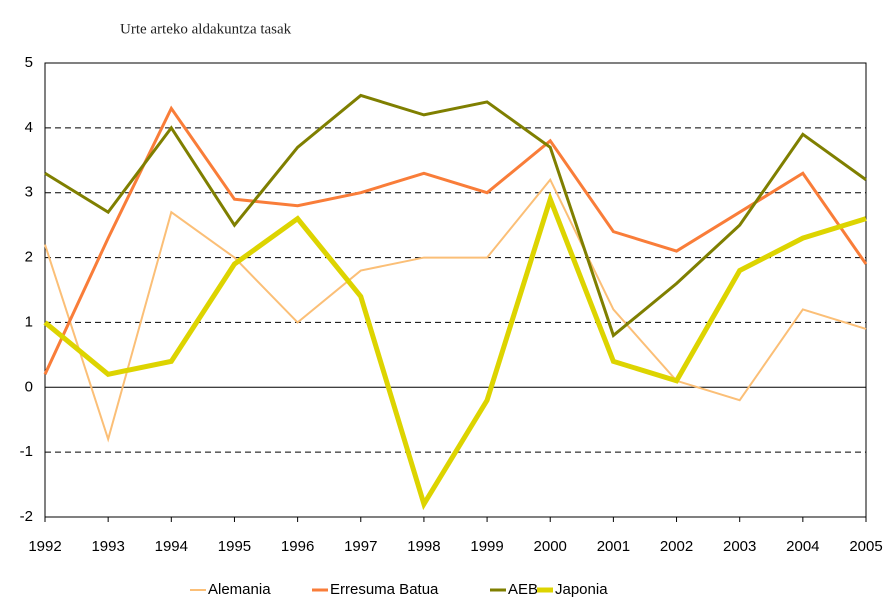 The height and width of the screenshot is (603, 889). I want to click on y-tick-label: 4, so click(29, 127).